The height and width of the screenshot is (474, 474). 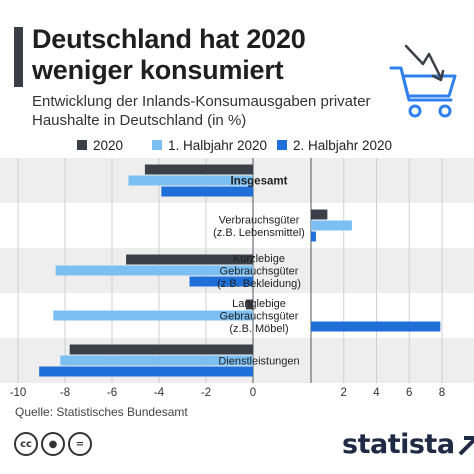 What do you see at coordinates (65, 393) in the screenshot?
I see `tick-label: -8` at bounding box center [65, 393].